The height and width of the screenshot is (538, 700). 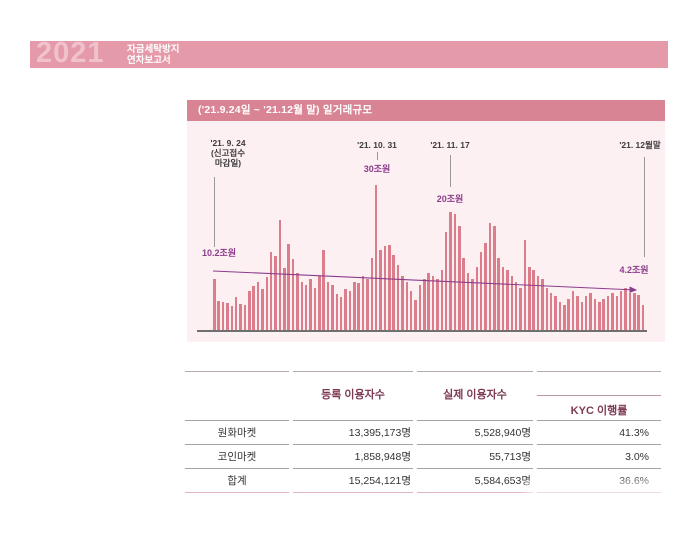 I want to click on peak2-guide-line, so click(x=450, y=171).